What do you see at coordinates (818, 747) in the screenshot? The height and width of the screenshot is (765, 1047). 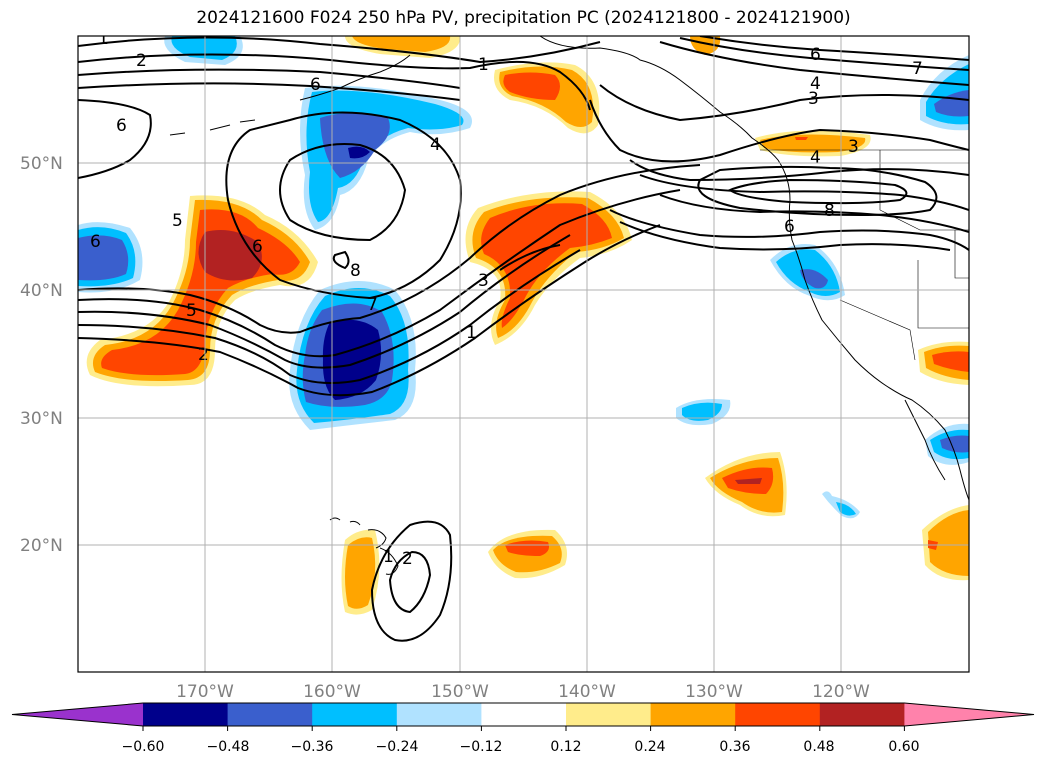 I see `colorbar-tick-label: 0.48` at bounding box center [818, 747].